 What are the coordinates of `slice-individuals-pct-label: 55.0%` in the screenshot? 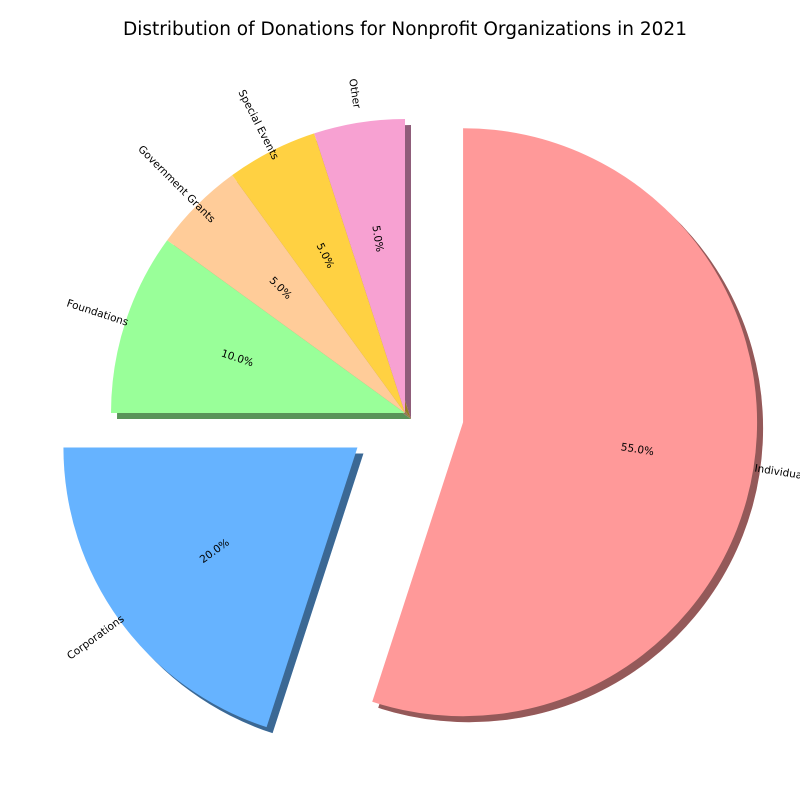 It's located at (637, 449).